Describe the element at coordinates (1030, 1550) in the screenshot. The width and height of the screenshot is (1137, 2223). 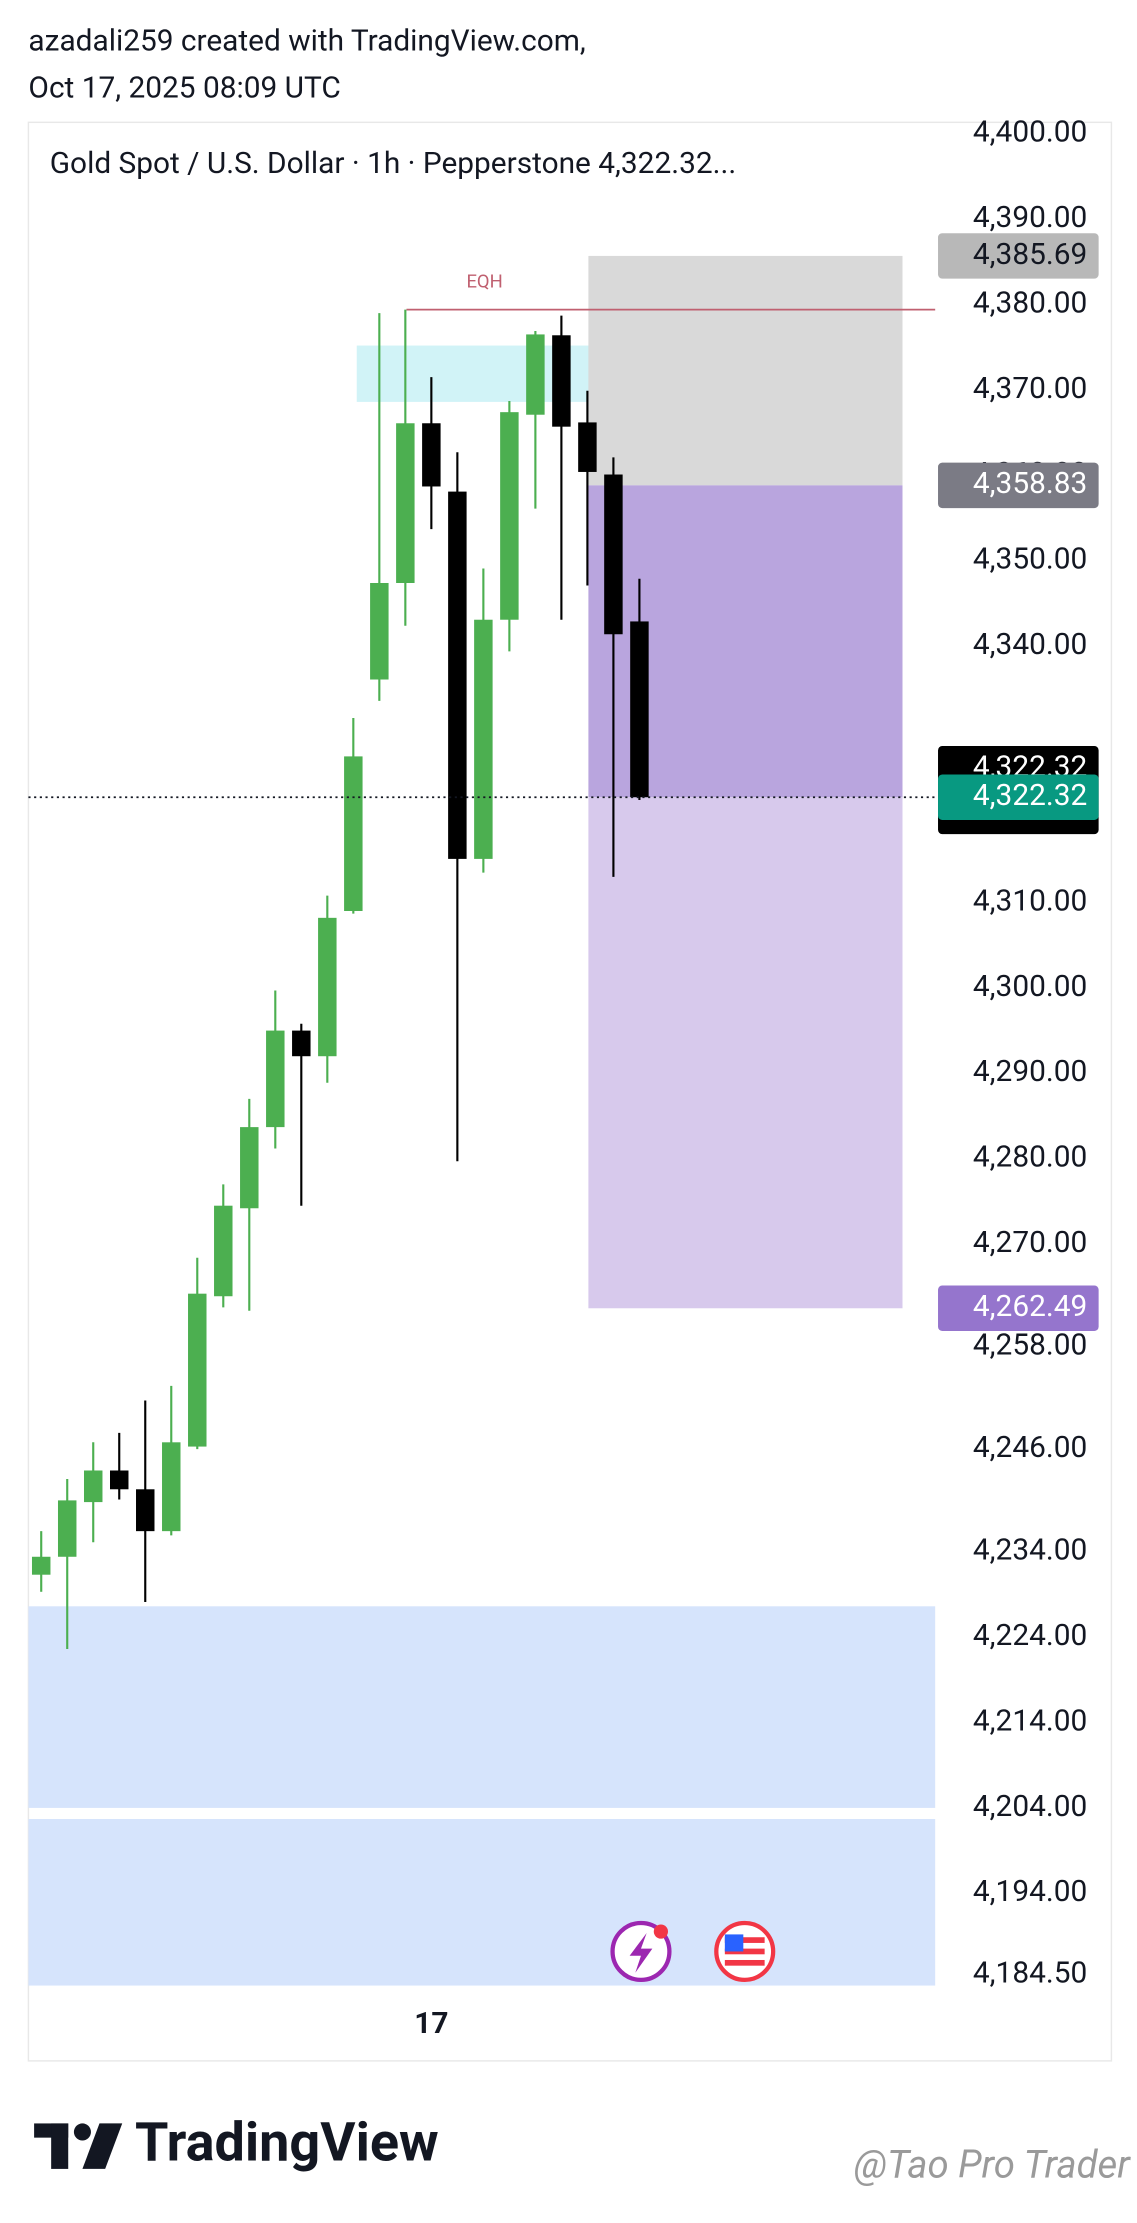
I see `y-tick-label: 4,234.00` at that location.